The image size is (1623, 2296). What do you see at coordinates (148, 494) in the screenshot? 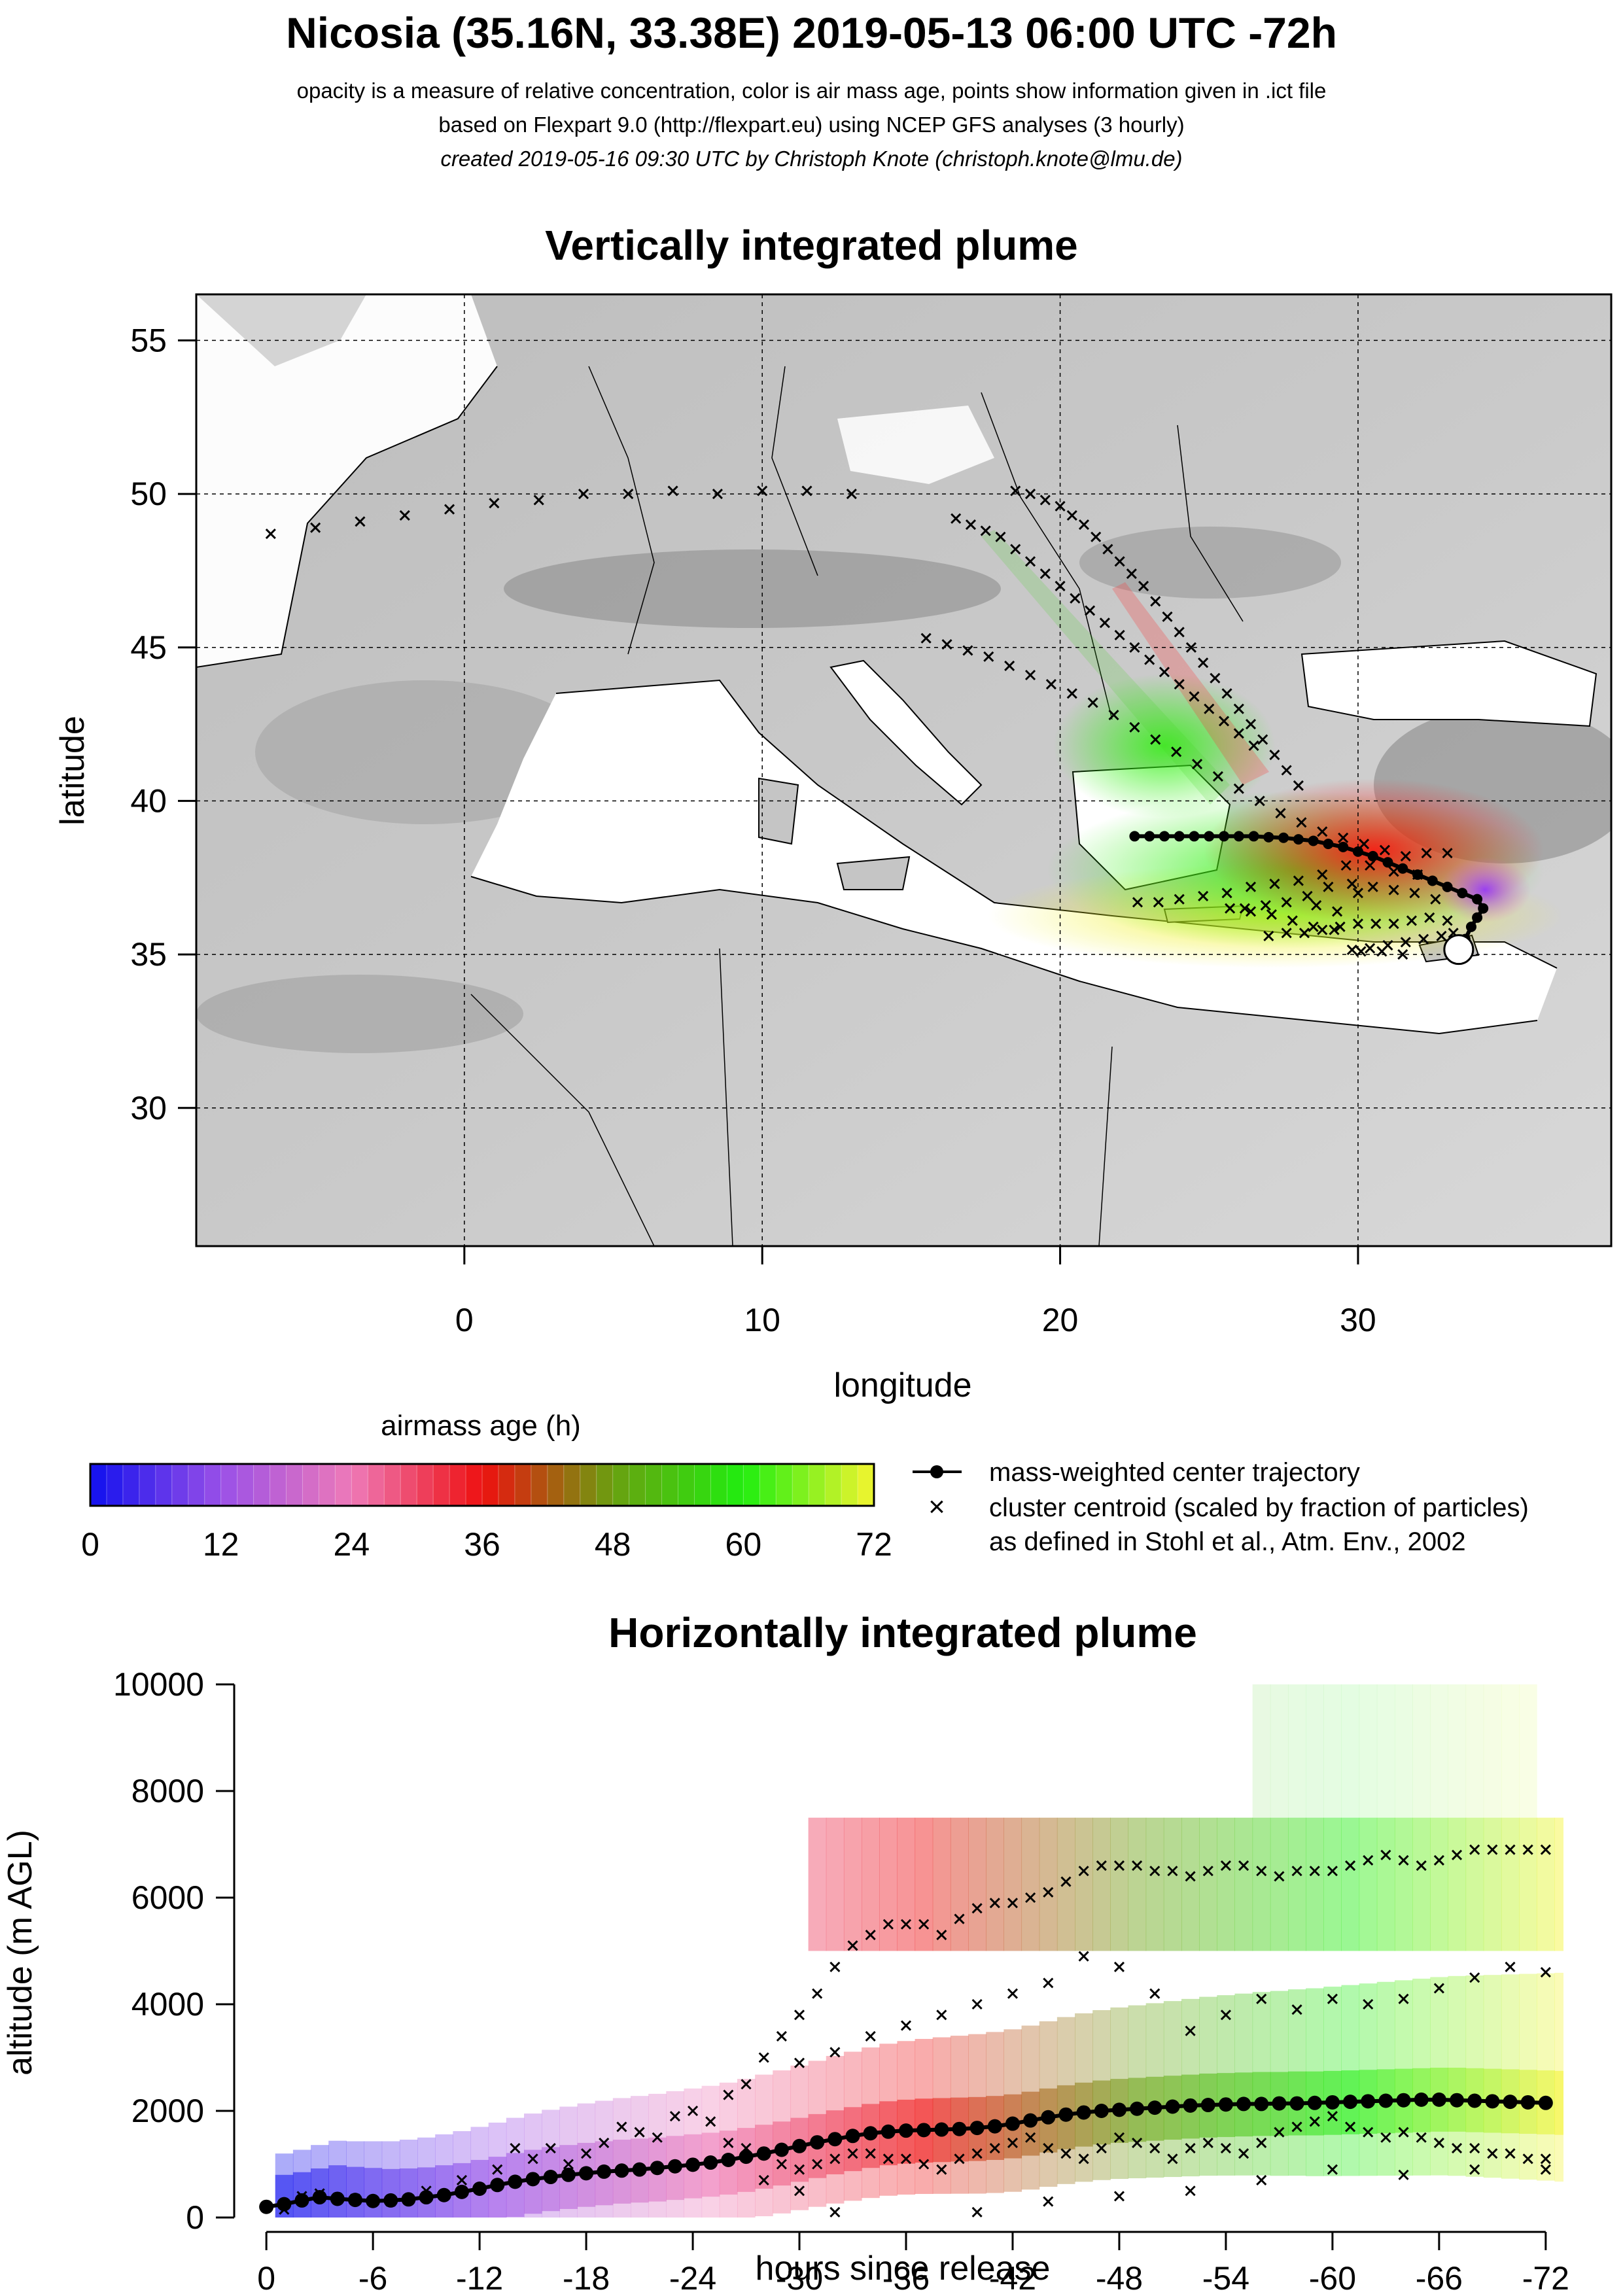
I see `map-y-tick-label: 50` at bounding box center [148, 494].